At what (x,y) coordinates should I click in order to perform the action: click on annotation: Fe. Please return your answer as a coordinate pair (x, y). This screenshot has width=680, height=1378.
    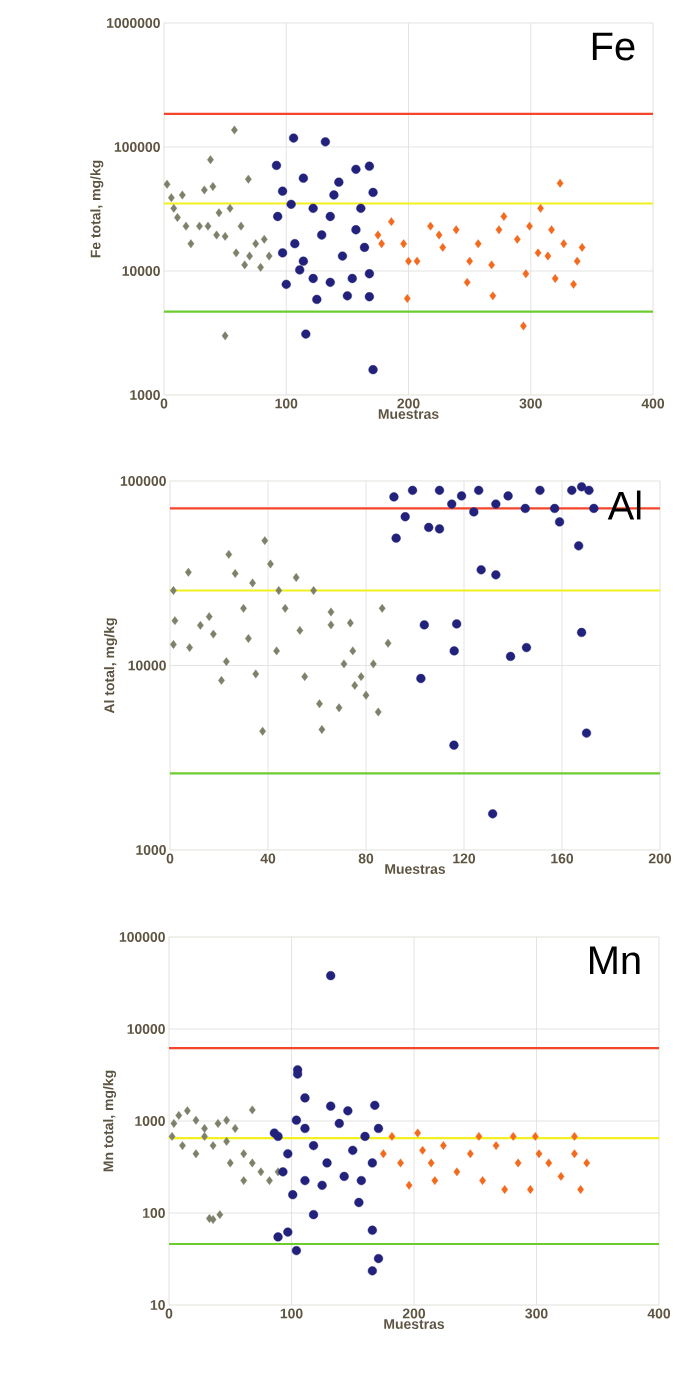
    Looking at the image, I should click on (613, 46).